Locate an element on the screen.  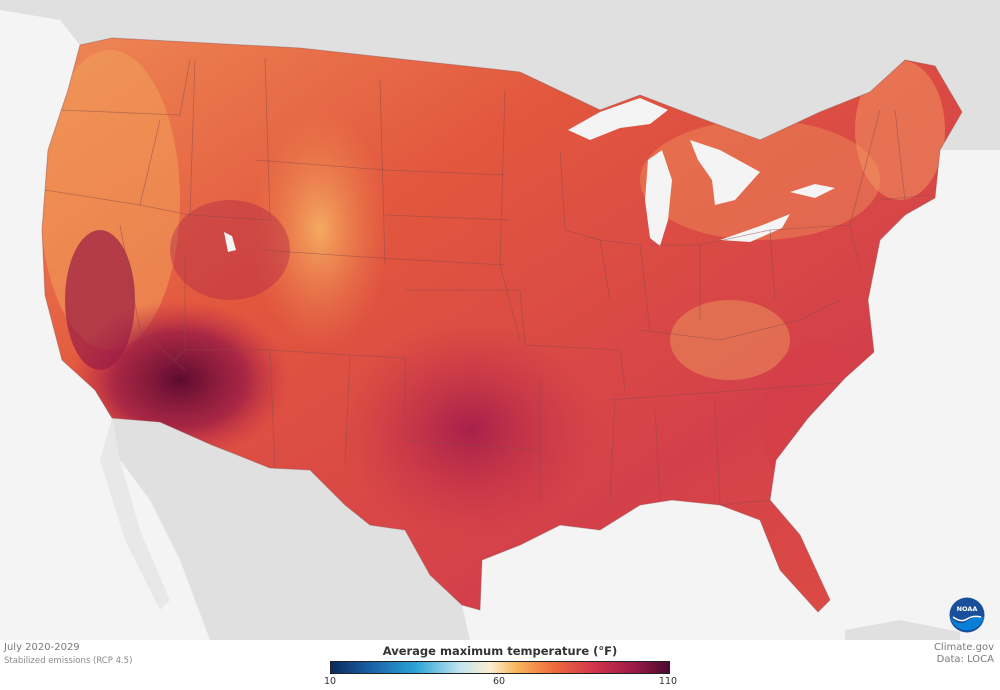
legend-tick-max: 110 is located at coordinates (668, 681).